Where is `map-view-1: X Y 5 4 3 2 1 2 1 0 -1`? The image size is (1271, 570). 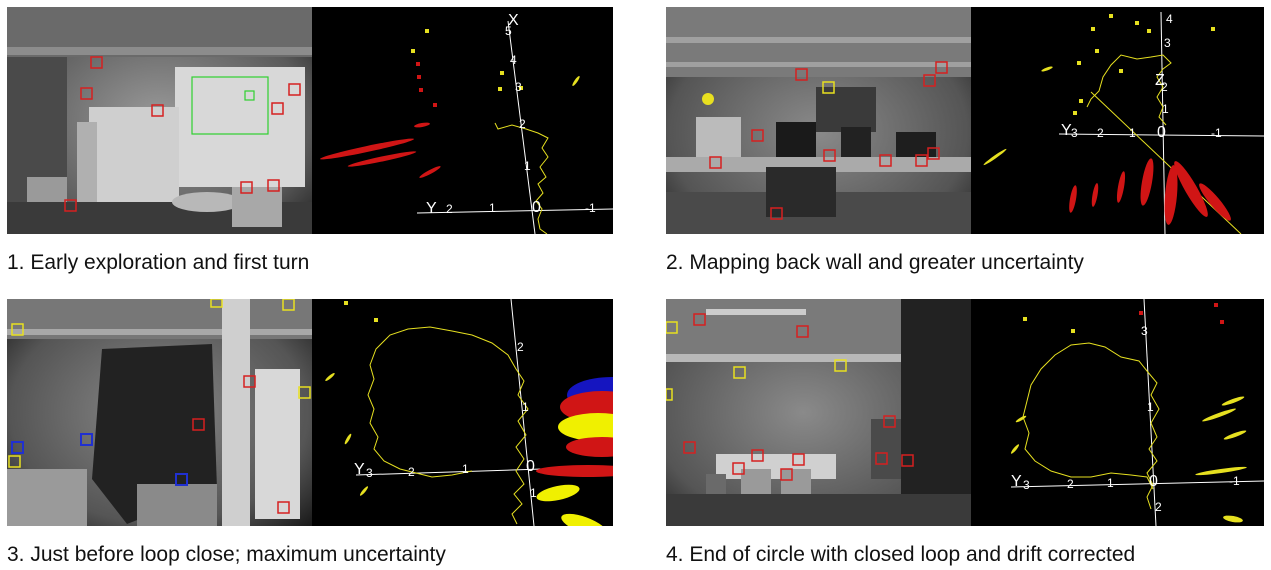 map-view-1: X Y 5 4 3 2 1 2 1 0 -1 is located at coordinates (462, 120).